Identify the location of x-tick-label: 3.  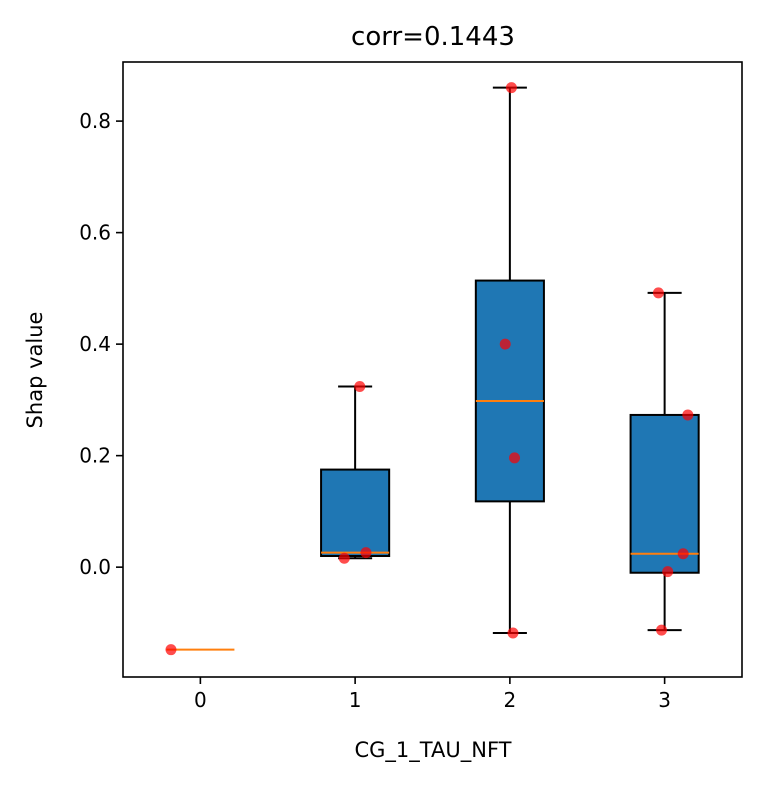
(664, 700).